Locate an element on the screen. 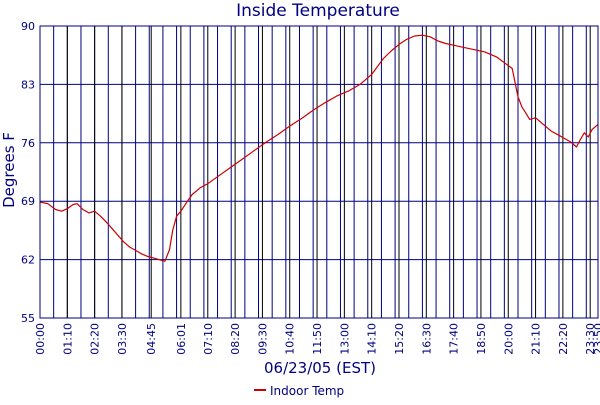 This screenshot has width=600, height=405. x-tick-label: 09:30 is located at coordinates (262, 339).